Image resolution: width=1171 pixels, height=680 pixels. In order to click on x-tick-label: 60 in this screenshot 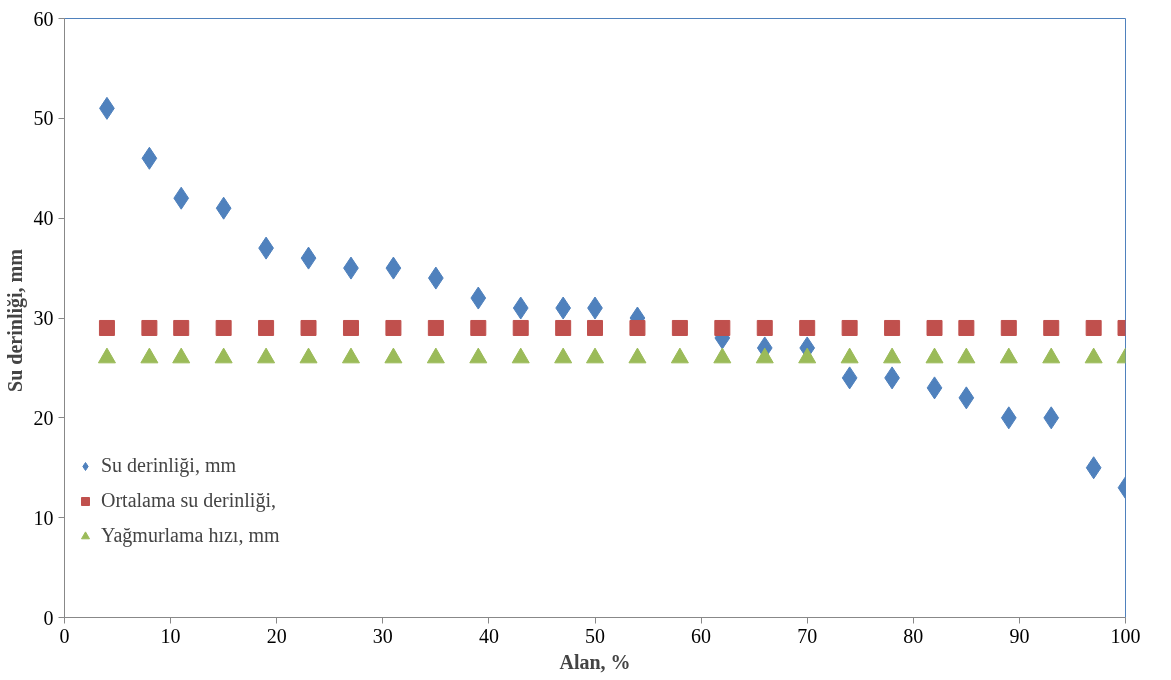, I will do `click(701, 635)`.